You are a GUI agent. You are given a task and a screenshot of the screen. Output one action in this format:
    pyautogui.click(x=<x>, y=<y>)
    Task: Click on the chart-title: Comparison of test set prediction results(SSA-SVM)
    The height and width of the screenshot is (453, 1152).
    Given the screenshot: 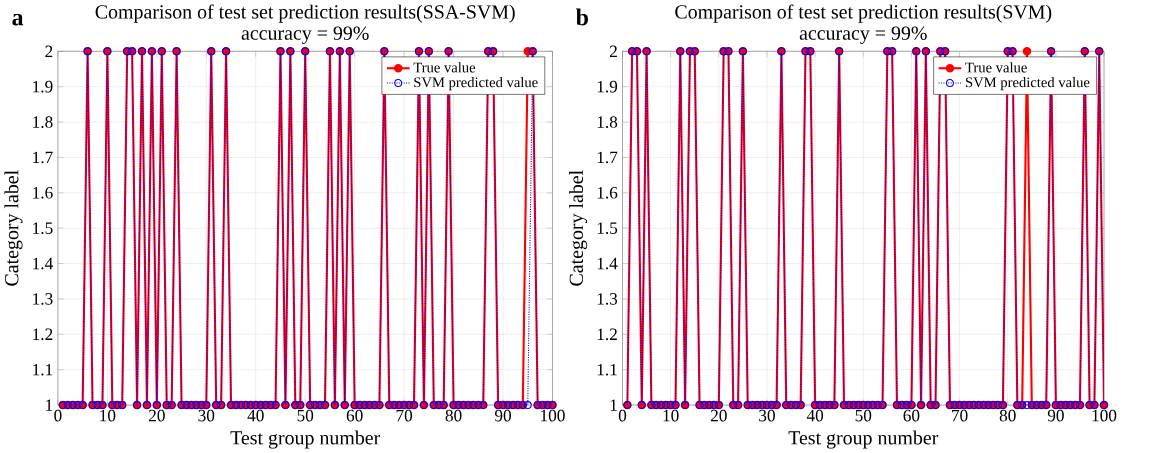 What is the action you would take?
    pyautogui.click(x=305, y=13)
    